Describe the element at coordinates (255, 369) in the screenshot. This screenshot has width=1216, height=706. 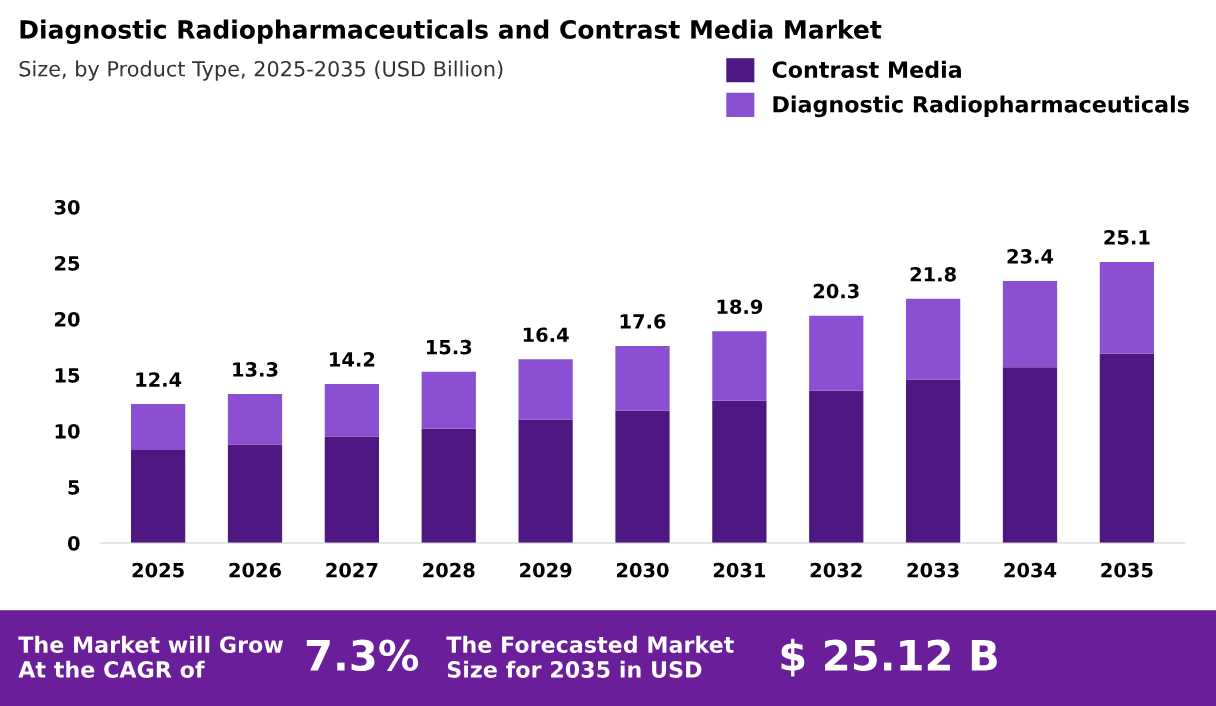
I see `total-label: 13.3` at that location.